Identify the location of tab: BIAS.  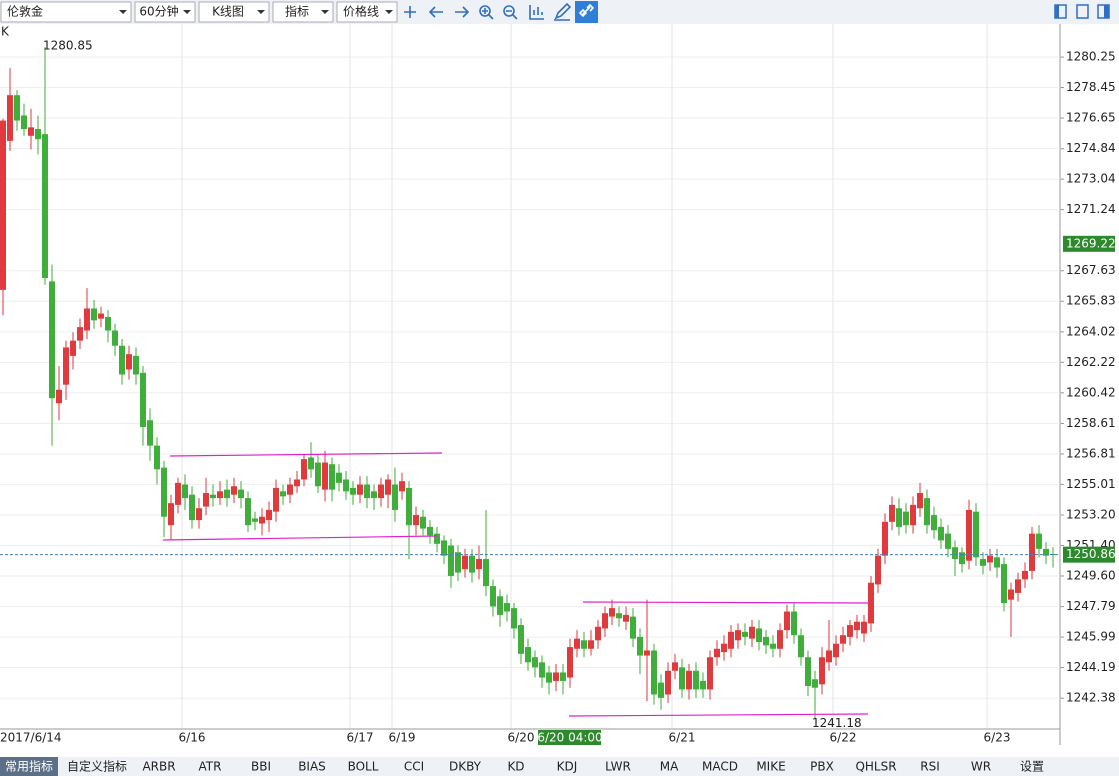
(312, 767).